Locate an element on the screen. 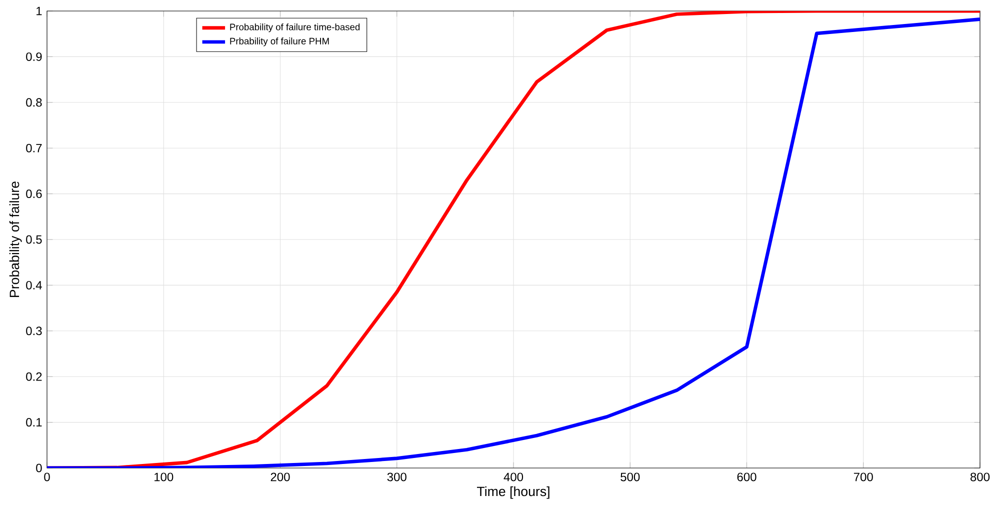  y-tick-label: 0.9 is located at coordinates (34, 56).